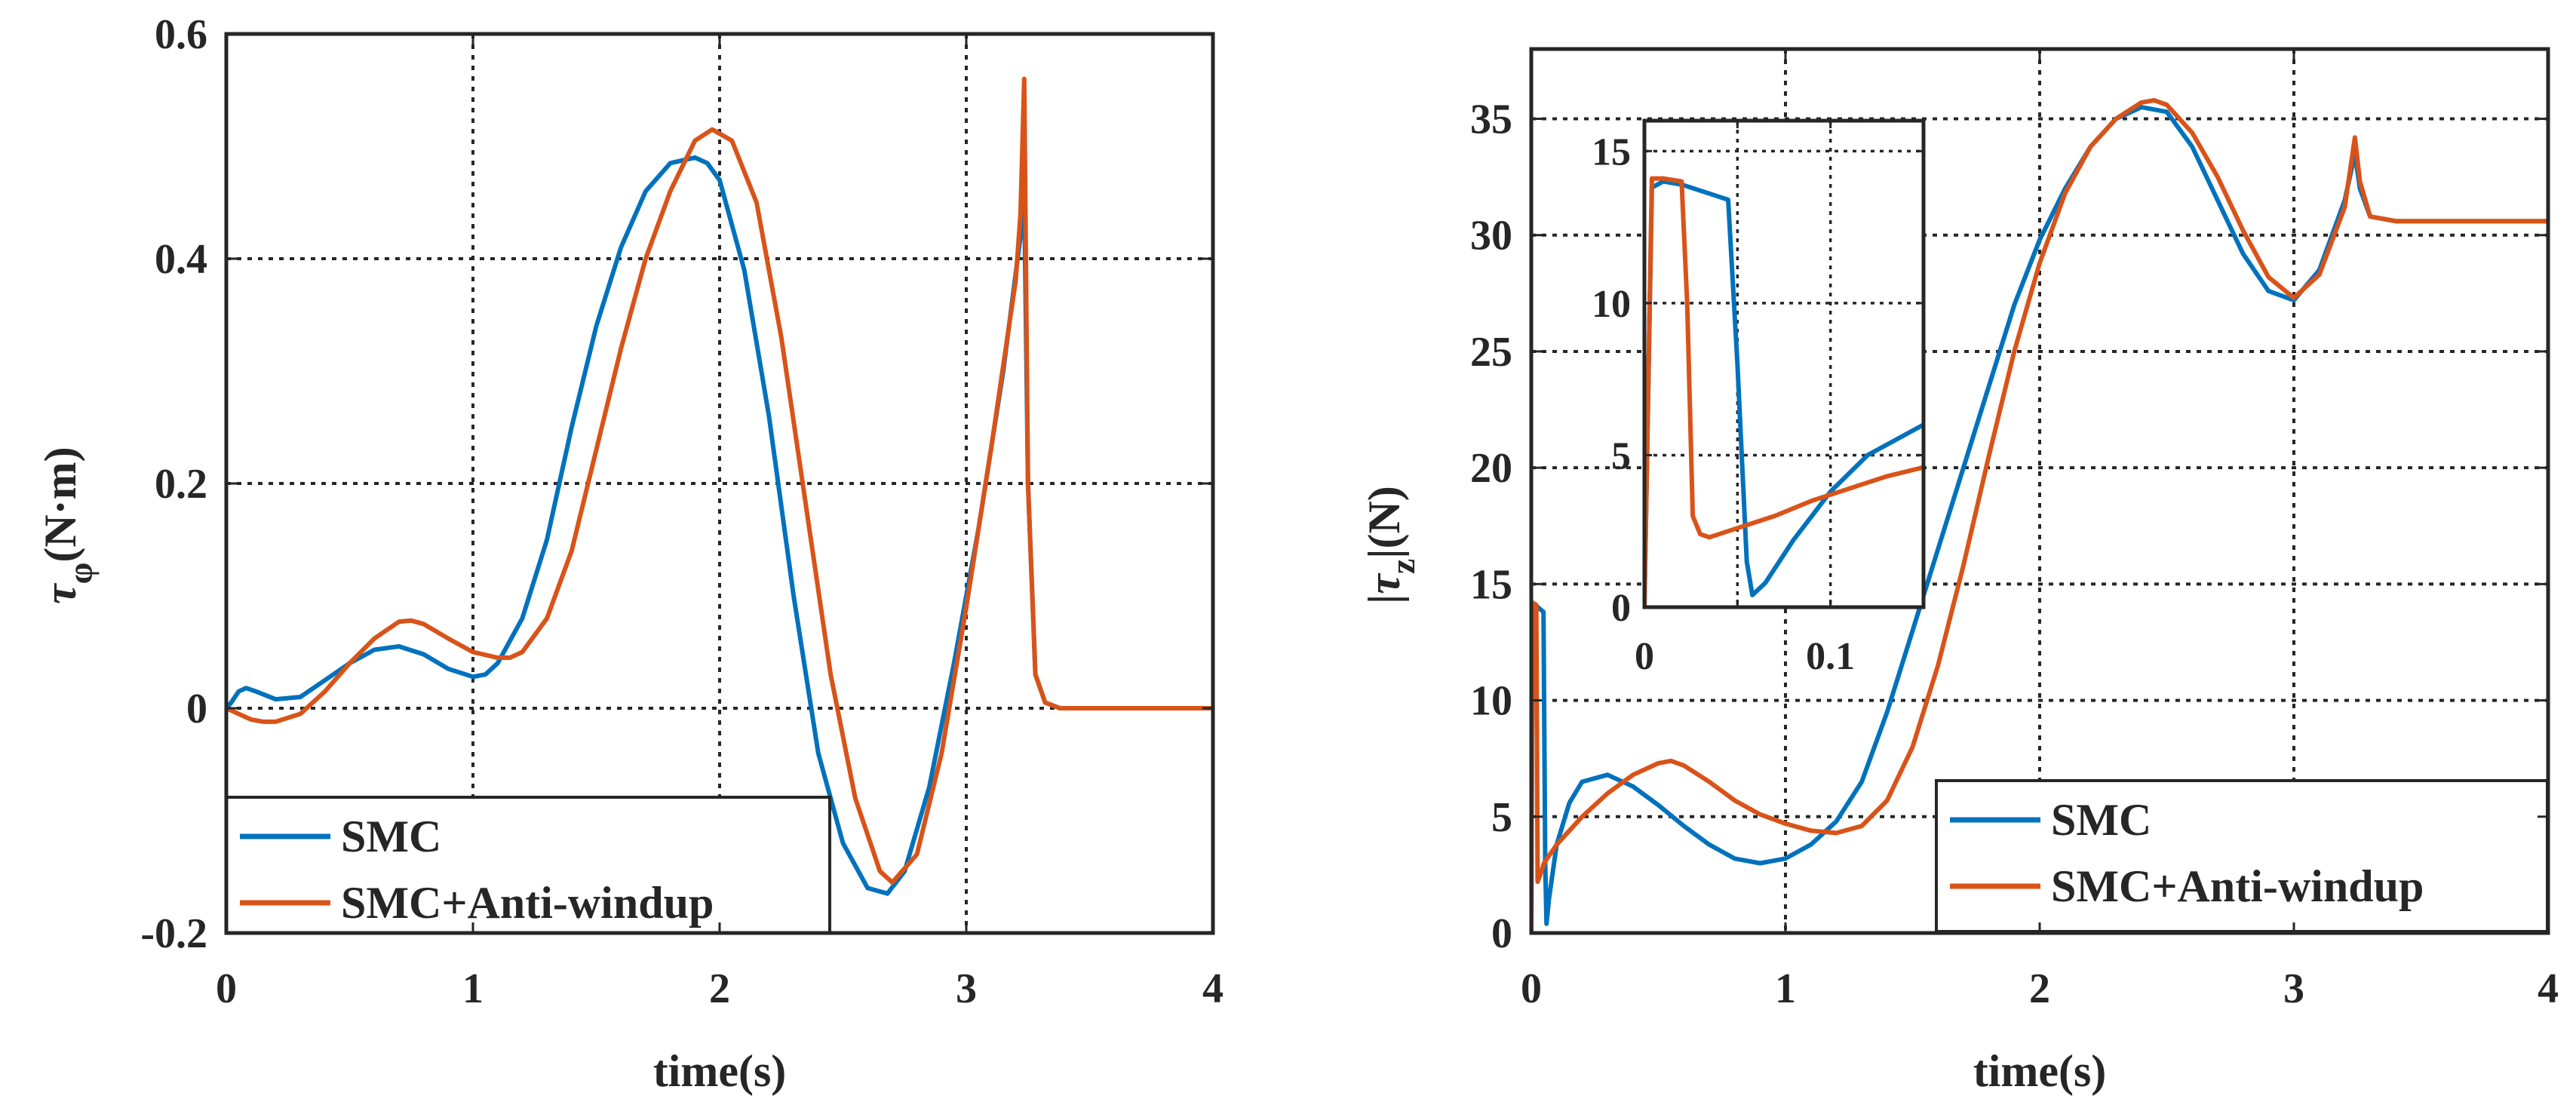 The width and height of the screenshot is (2576, 1111). Describe the element at coordinates (1491, 352) in the screenshot. I see `y-tick-label: 25` at that location.